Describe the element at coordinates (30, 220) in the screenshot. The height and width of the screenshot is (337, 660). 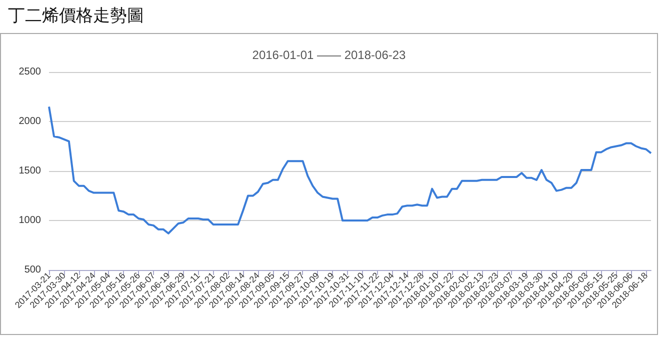
I see `y-tick-label: 1000` at that location.